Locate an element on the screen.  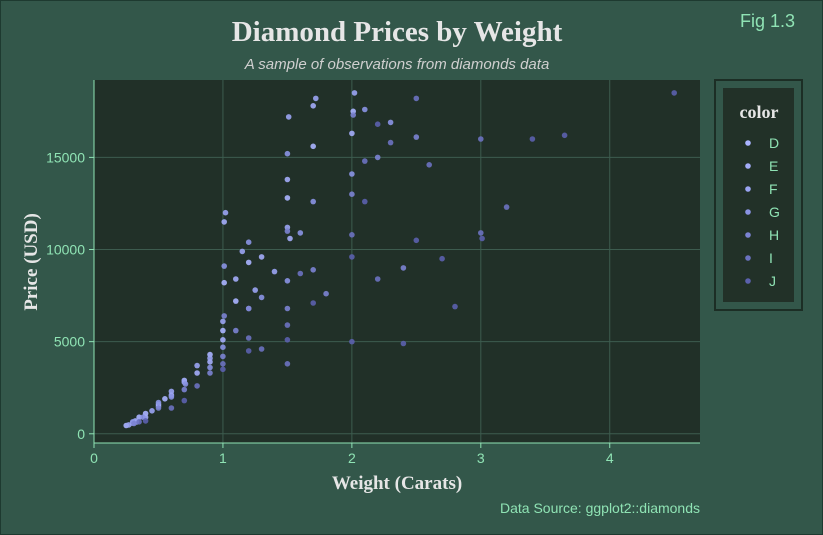
x-tick-label: 4 is located at coordinates (610, 458).